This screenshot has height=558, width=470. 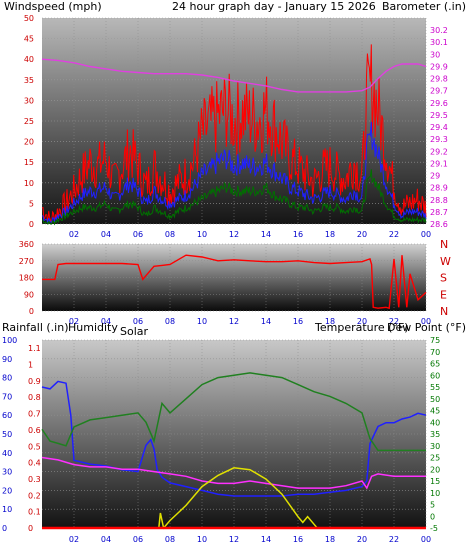 I want to click on rain-tick-label: 0.5, so click(x=34, y=446).